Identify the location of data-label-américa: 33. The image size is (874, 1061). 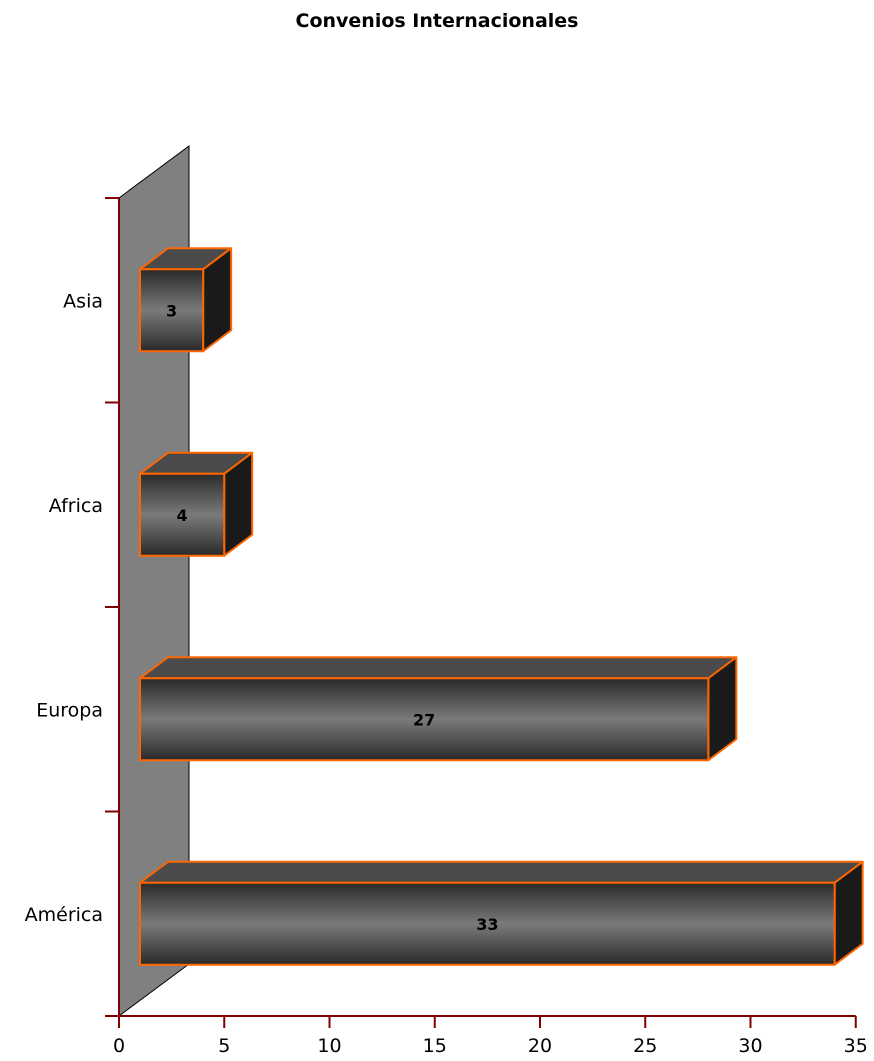
(487, 924).